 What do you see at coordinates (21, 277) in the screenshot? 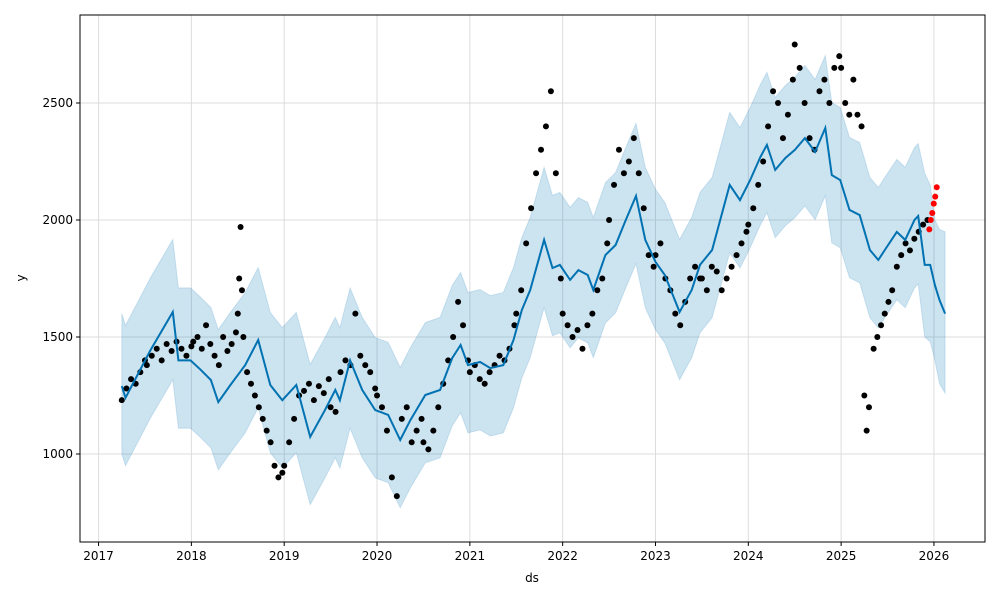
I see `y-axis-label: y` at bounding box center [21, 277].